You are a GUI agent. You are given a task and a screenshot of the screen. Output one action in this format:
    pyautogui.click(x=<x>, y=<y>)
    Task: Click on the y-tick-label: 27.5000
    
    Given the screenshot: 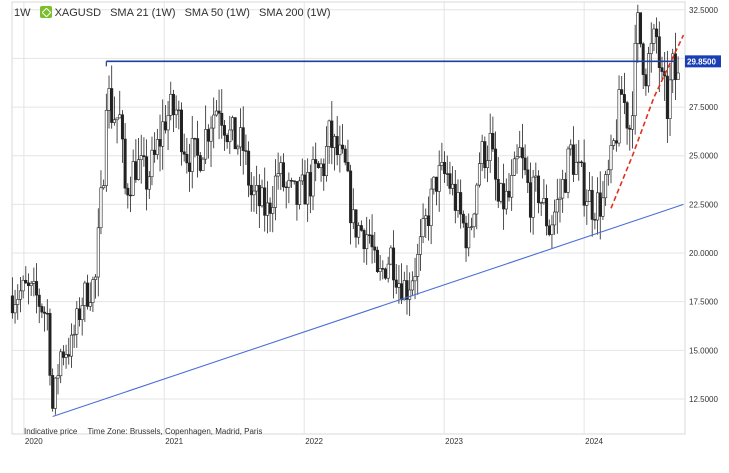 What is the action you would take?
    pyautogui.click(x=703, y=107)
    